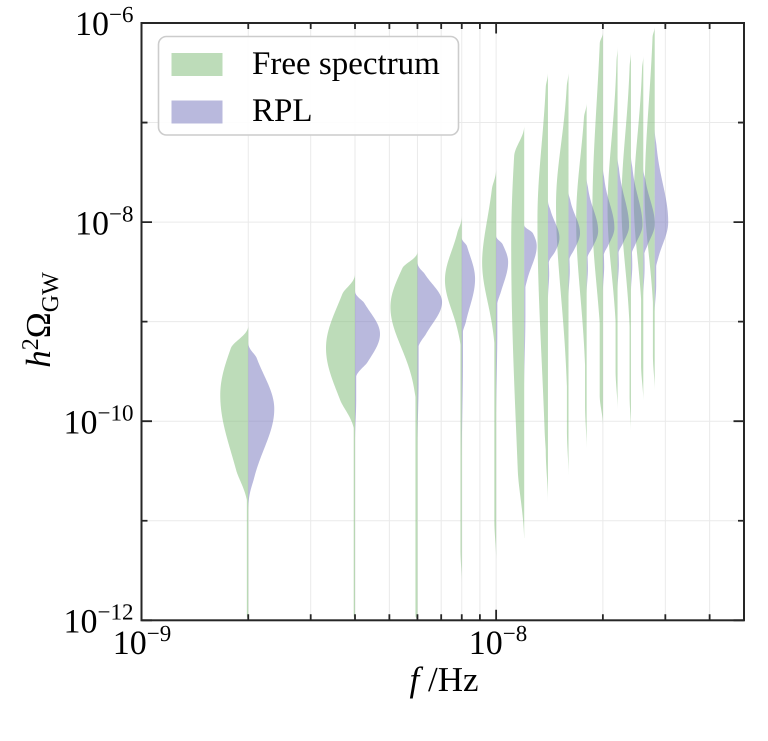 This screenshot has width=768, height=741. What do you see at coordinates (142, 641) in the screenshot?
I see `svg-text: 10⁻⁹` at bounding box center [142, 641].